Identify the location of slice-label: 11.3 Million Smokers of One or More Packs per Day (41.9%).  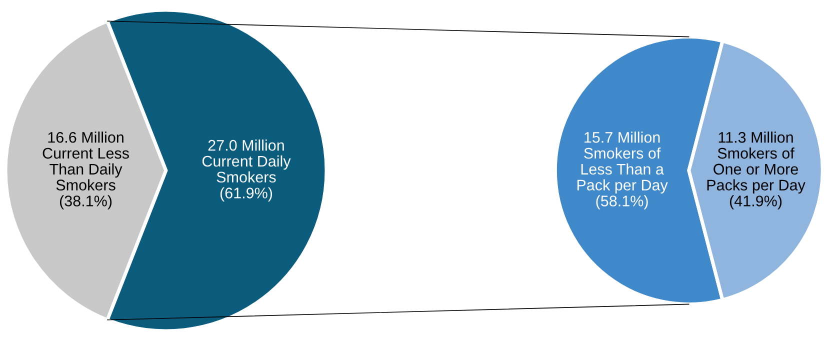
(756, 171).